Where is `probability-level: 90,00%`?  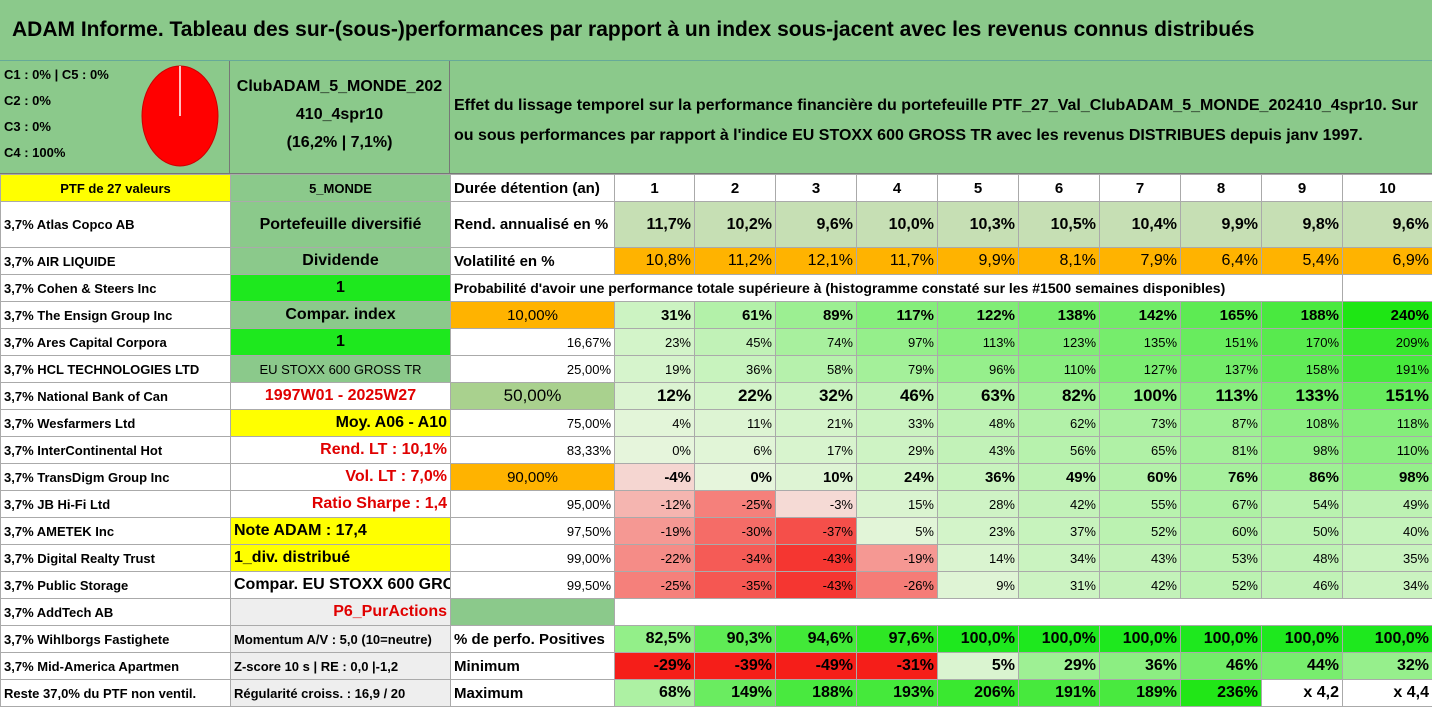 probability-level: 90,00% is located at coordinates (532, 477).